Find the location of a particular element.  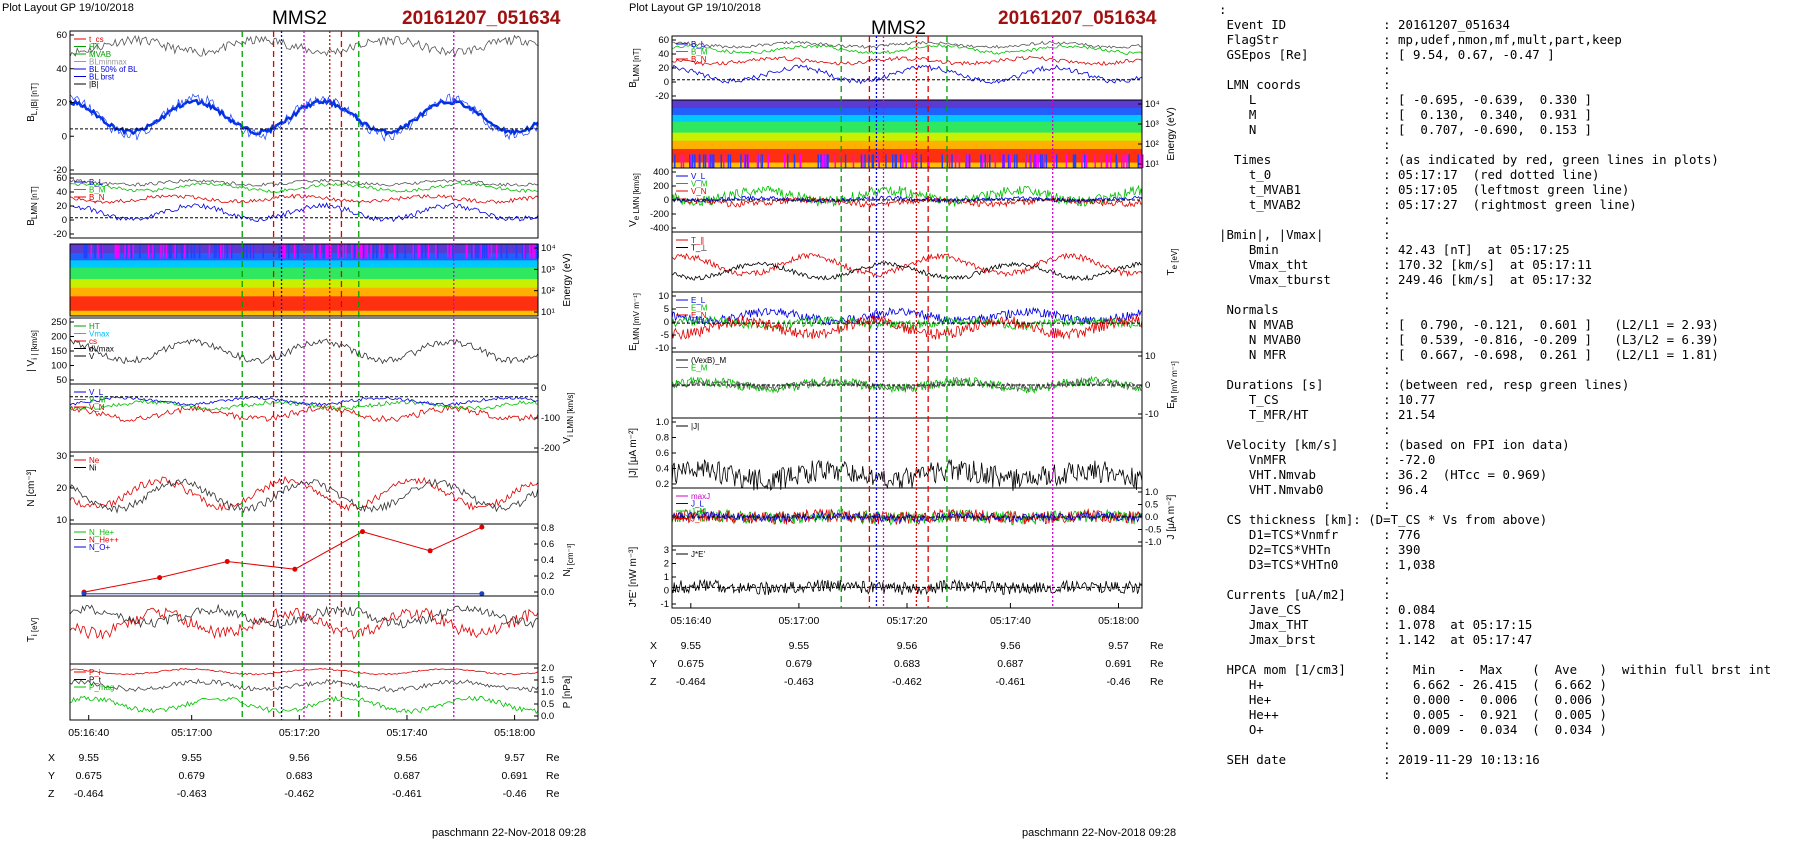

legend-label: E_L is located at coordinates (698, 300).